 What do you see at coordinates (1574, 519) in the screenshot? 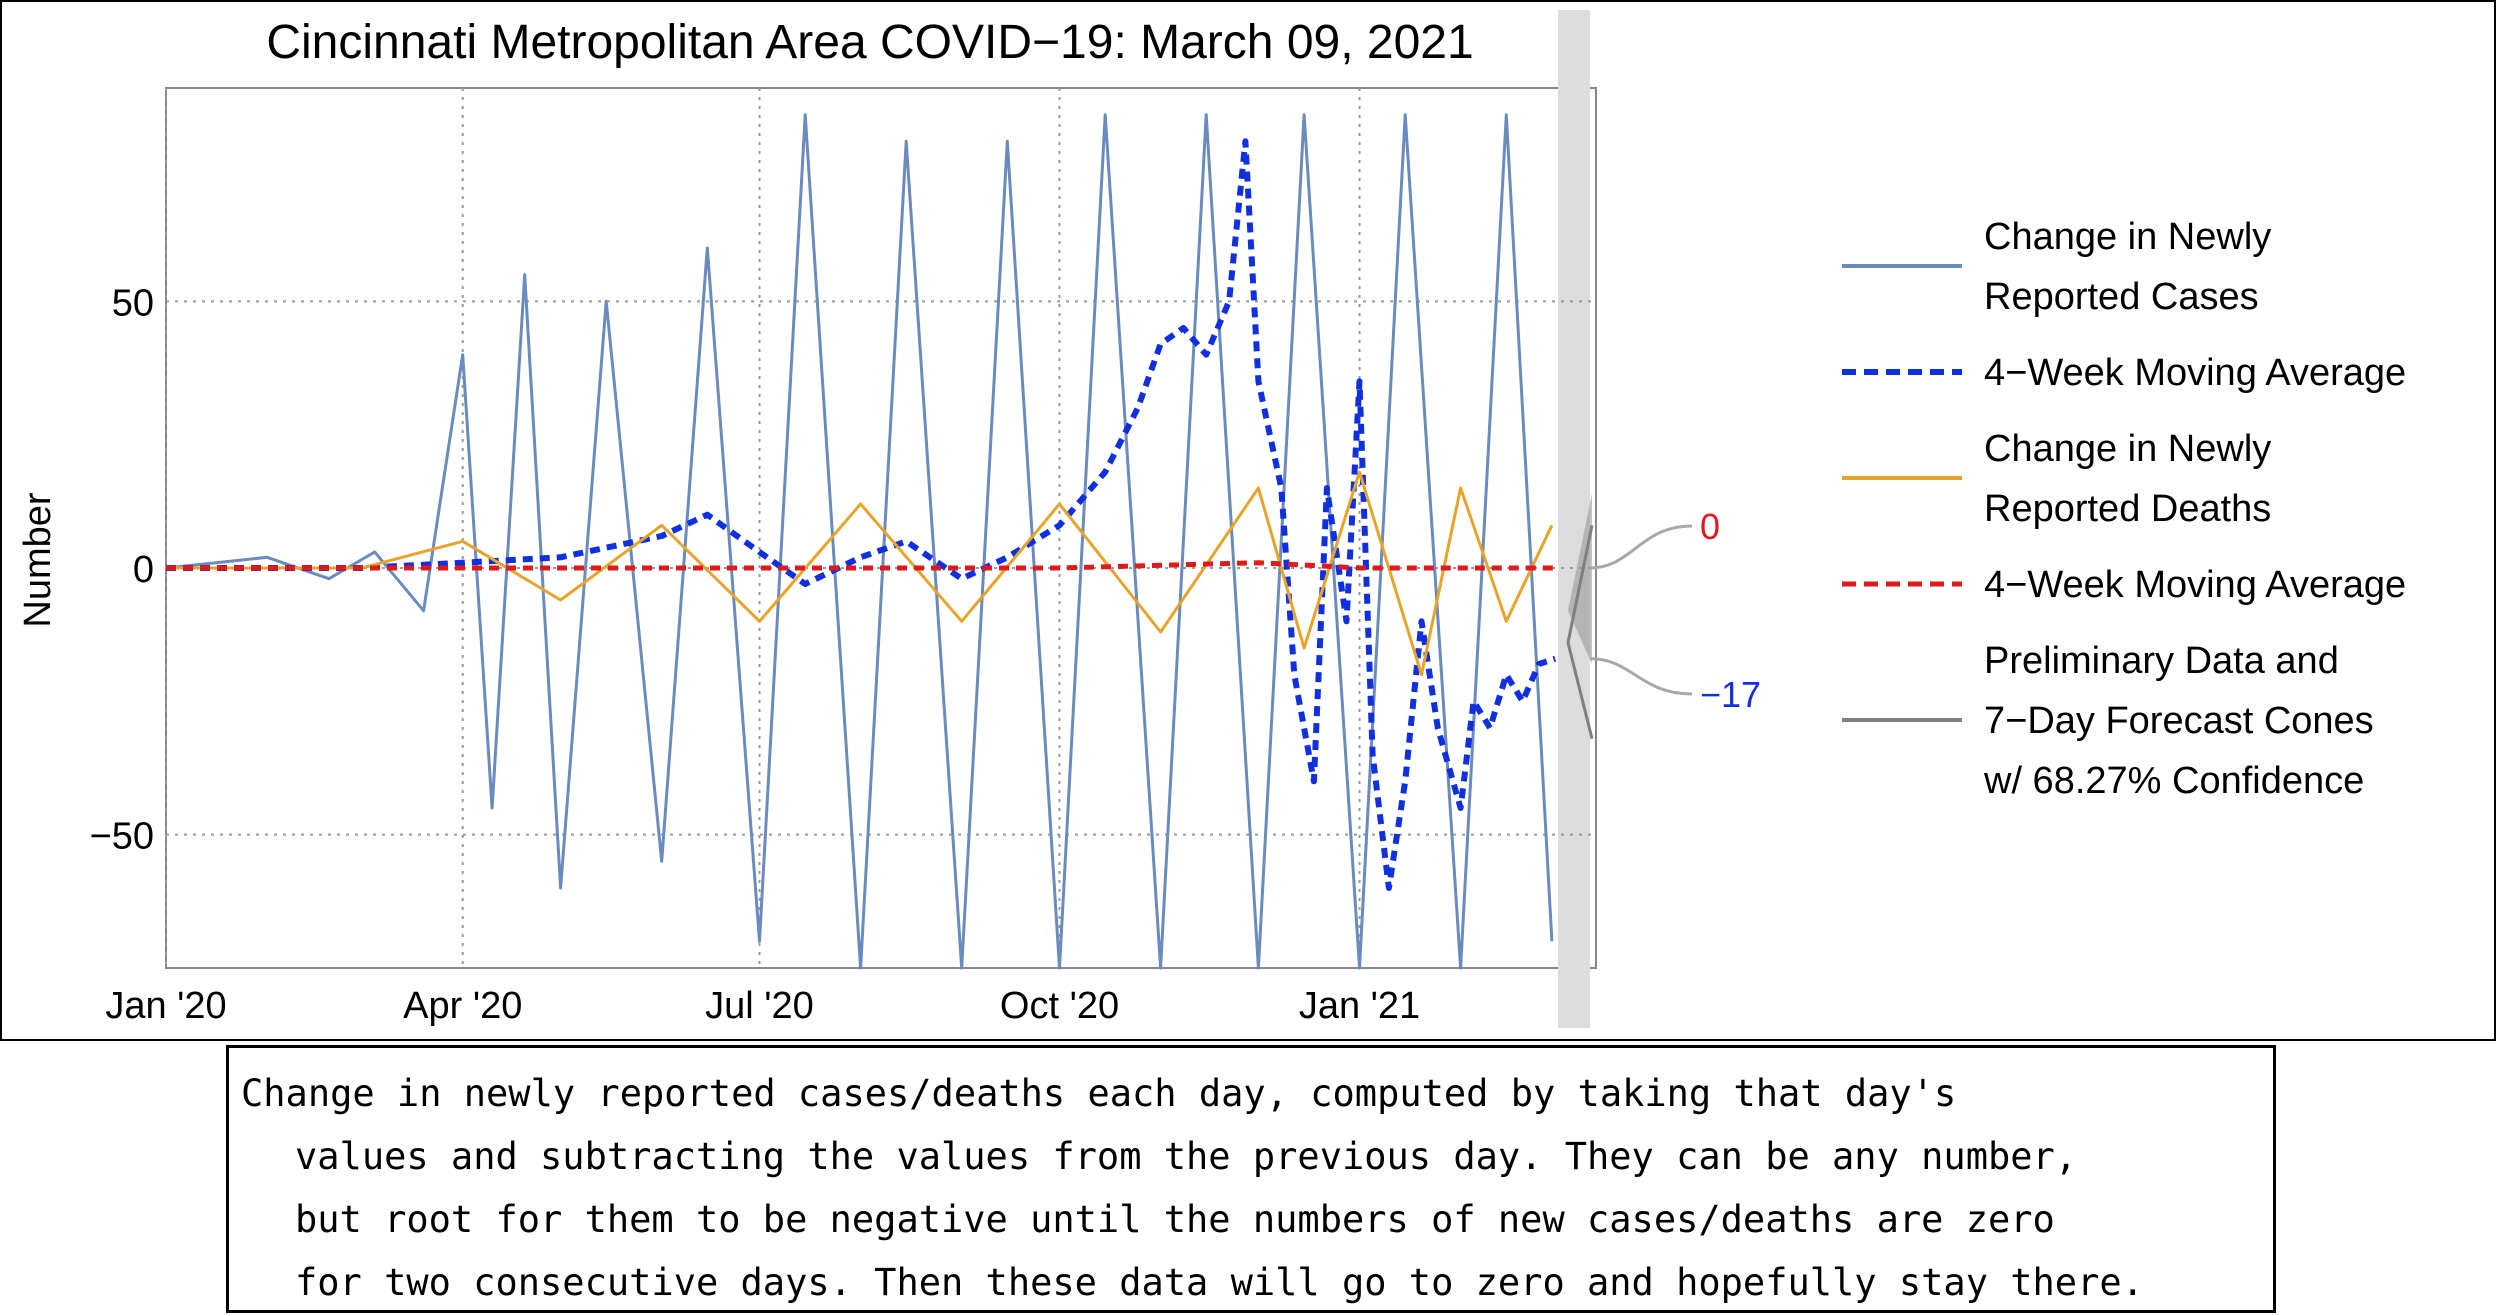
I see `preliminary-shade` at bounding box center [1574, 519].